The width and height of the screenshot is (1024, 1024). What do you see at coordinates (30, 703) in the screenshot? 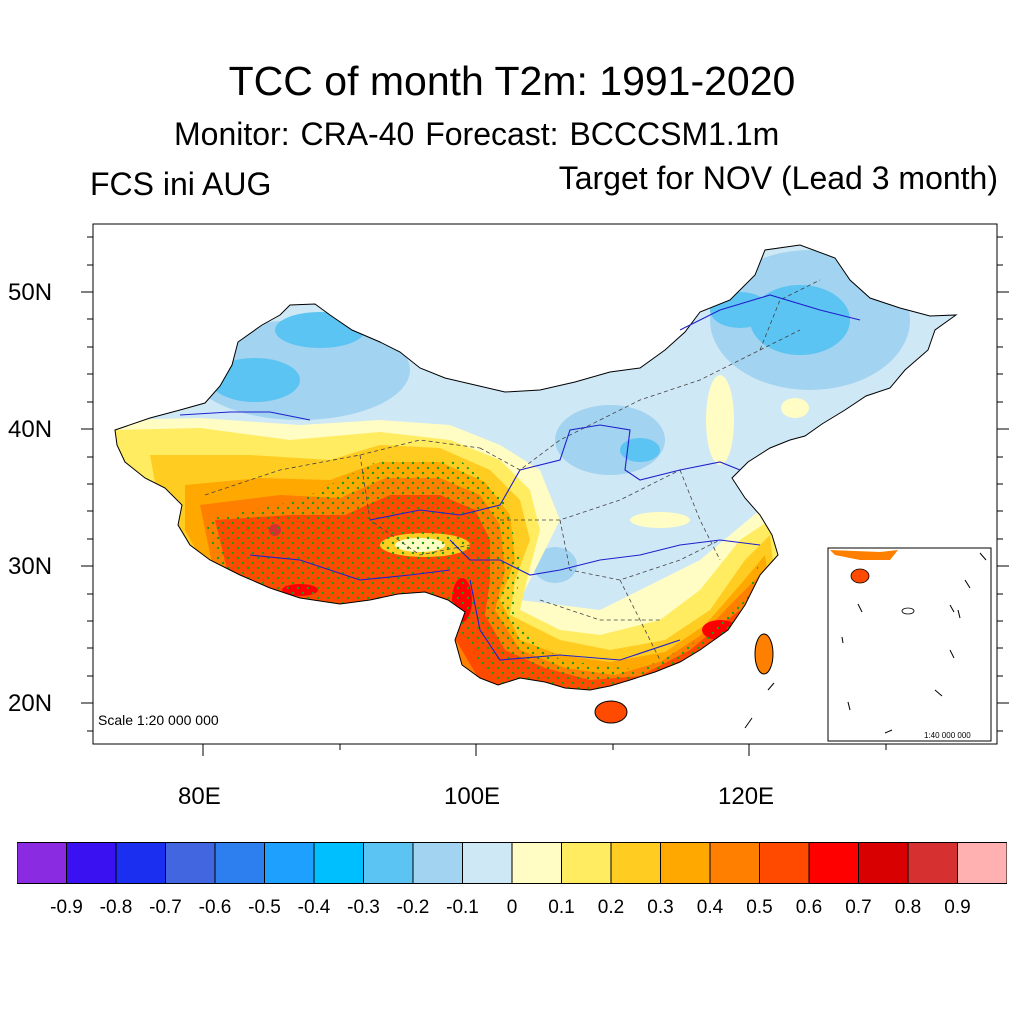
I see `lat-label-20n: 20N` at bounding box center [30, 703].